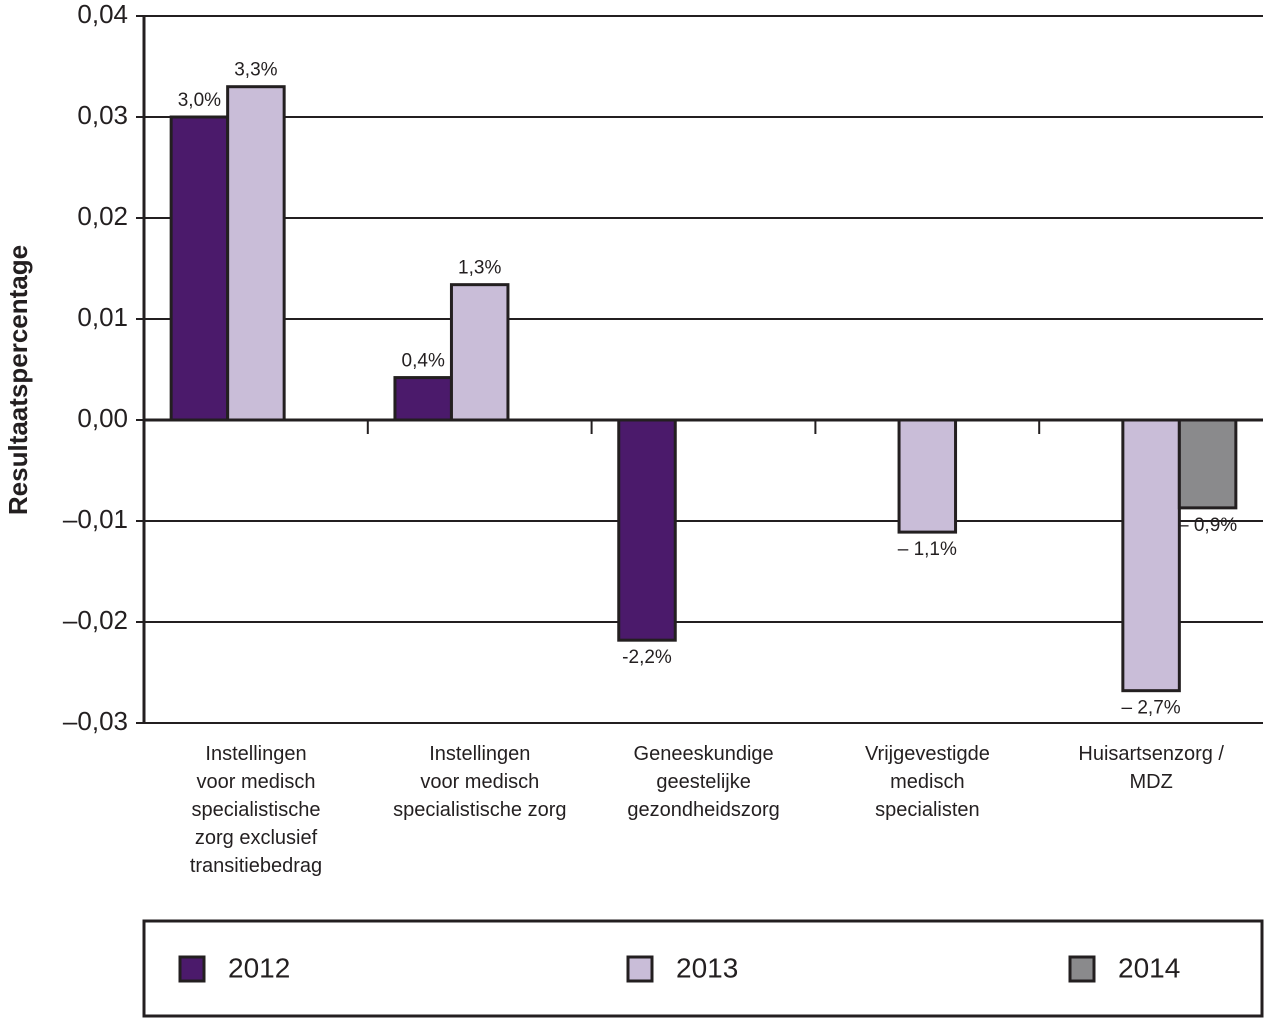 This screenshot has height=1018, width=1268. Describe the element at coordinates (479, 268) in the screenshot. I see `value-label: 1,3%` at that location.